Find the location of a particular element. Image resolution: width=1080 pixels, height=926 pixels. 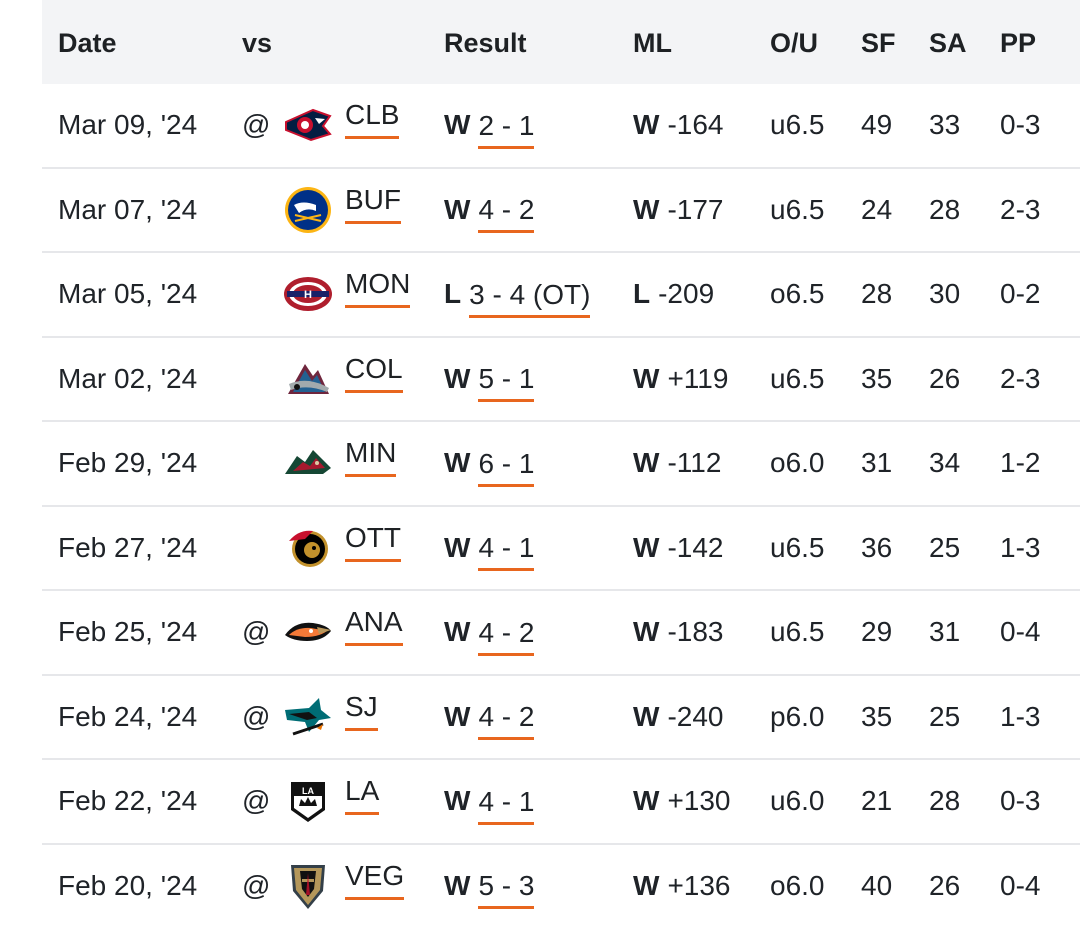

moneyline-cell: W -183 is located at coordinates (678, 632).